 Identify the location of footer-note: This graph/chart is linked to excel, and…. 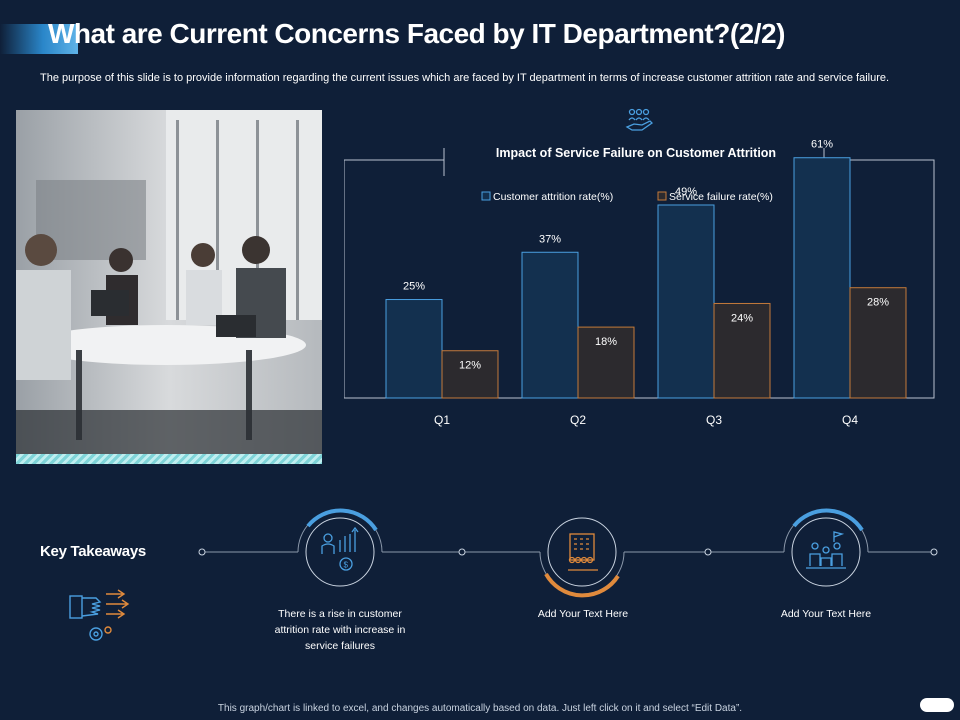
(480, 708).